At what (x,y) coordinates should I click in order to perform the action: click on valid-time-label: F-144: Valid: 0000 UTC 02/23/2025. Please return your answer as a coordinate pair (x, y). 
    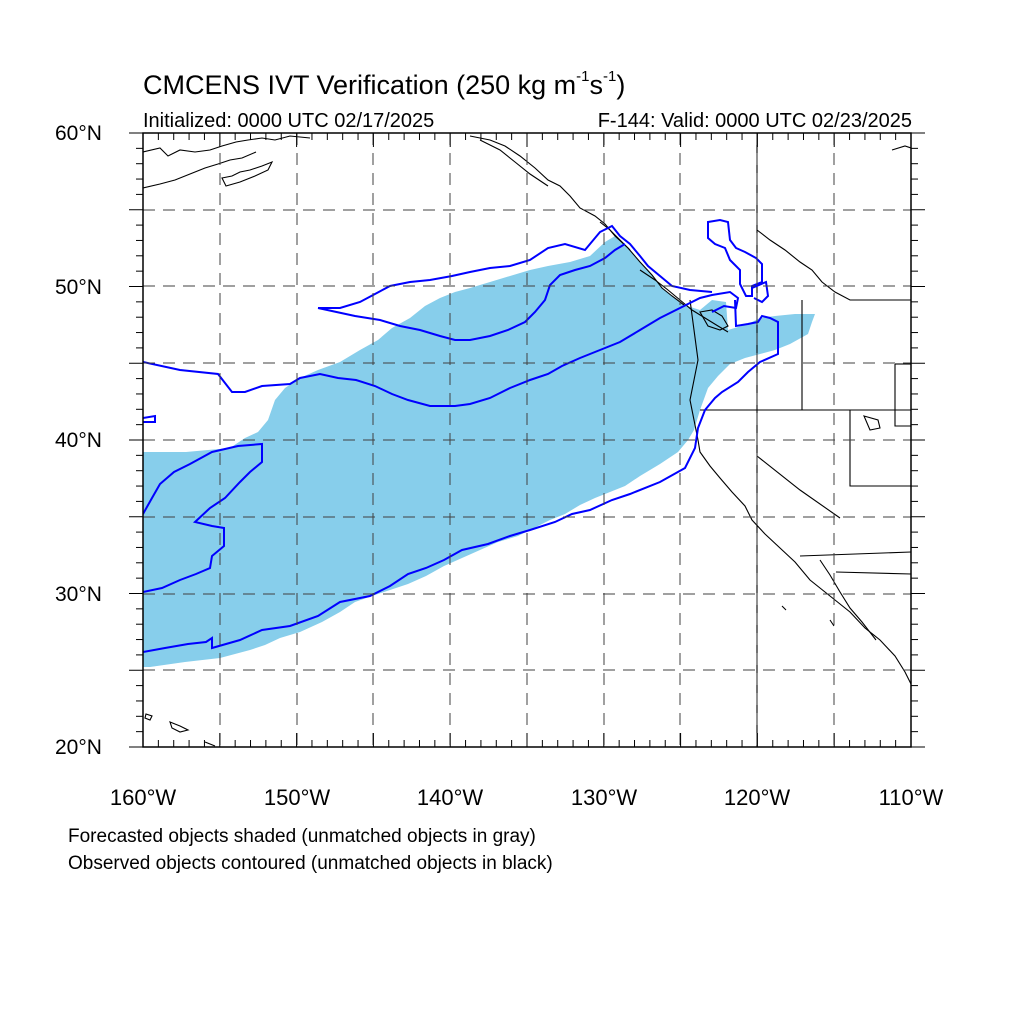
    Looking at the image, I should click on (754, 121).